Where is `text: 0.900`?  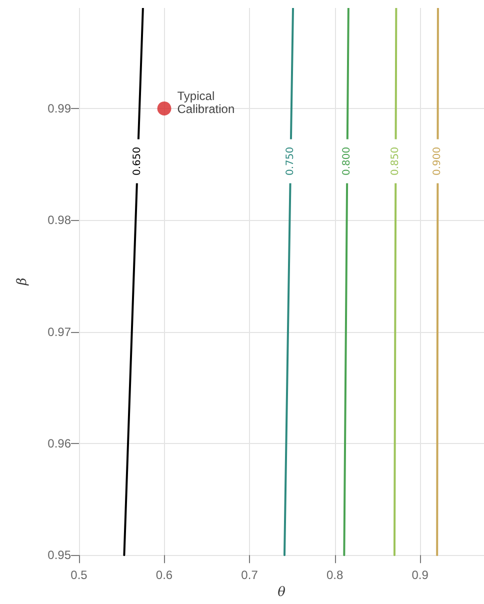 text: 0.900 is located at coordinates (438, 161).